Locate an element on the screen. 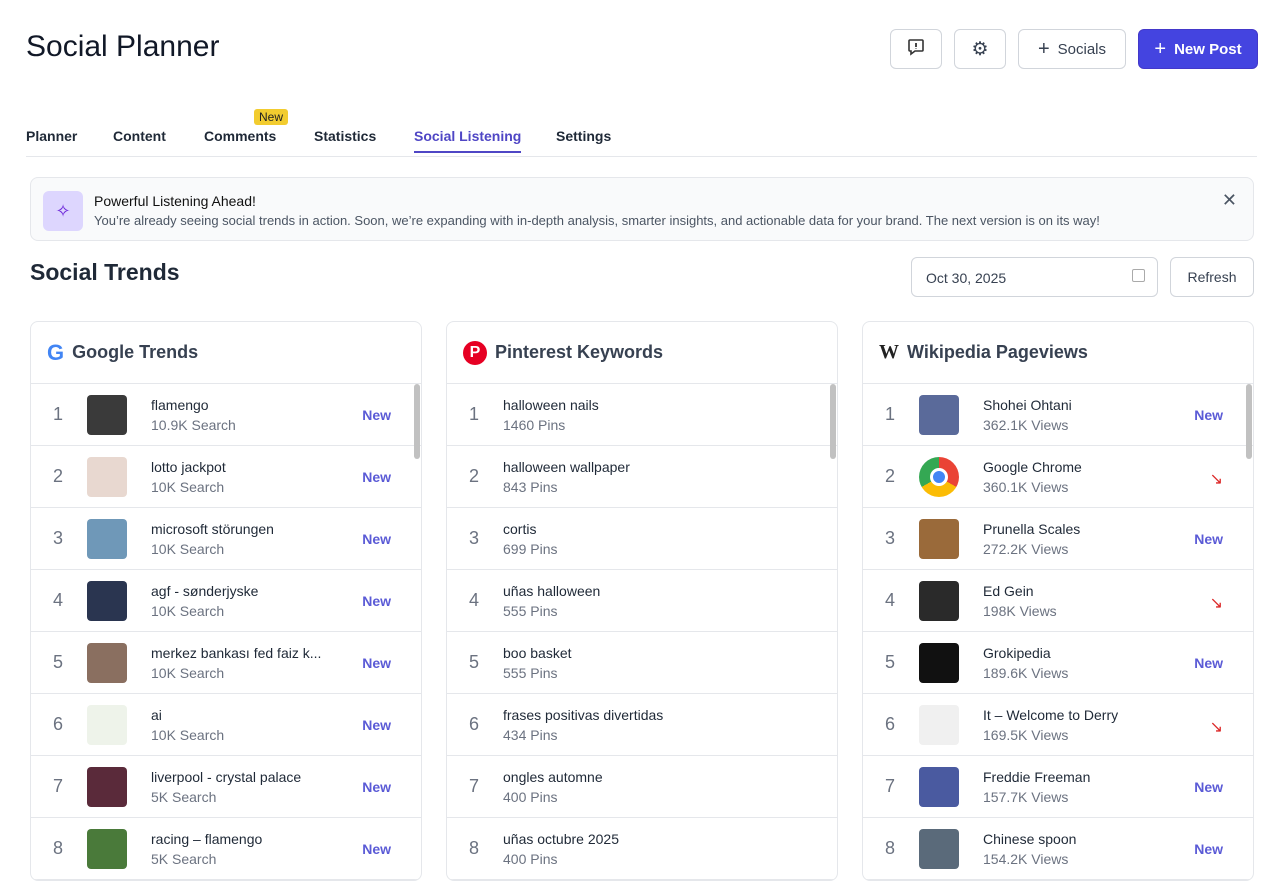  item-name: Chinese spoon is located at coordinates (1030, 839).